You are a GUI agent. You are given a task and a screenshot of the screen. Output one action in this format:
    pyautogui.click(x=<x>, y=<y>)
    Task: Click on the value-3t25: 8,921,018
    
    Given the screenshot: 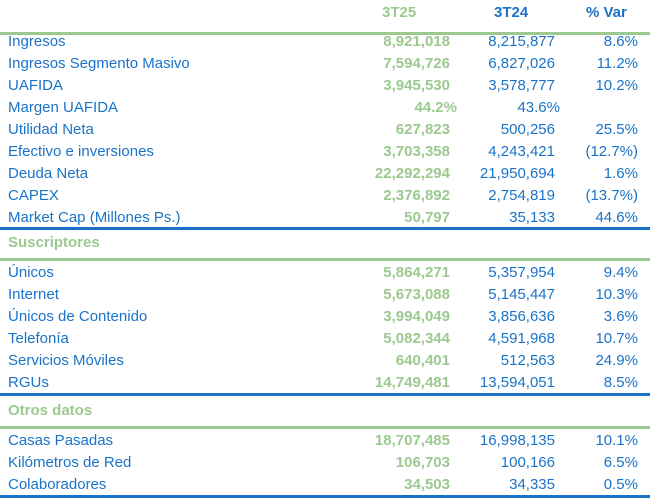 What is the action you would take?
    pyautogui.click(x=416, y=41)
    